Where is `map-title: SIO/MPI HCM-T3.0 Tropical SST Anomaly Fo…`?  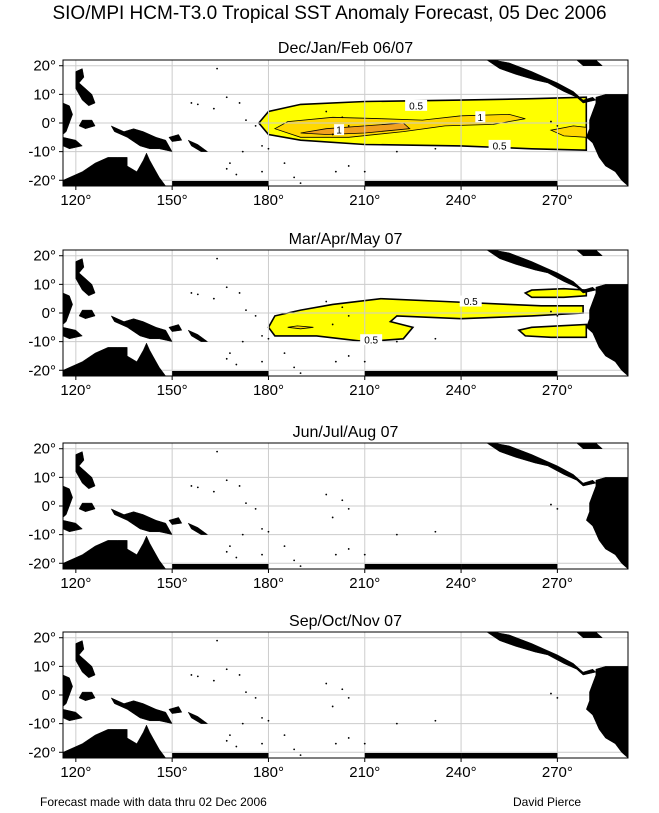
map-title: SIO/MPI HCM-T3.0 Tropical SST Anomaly Fo… is located at coordinates (329, 13).